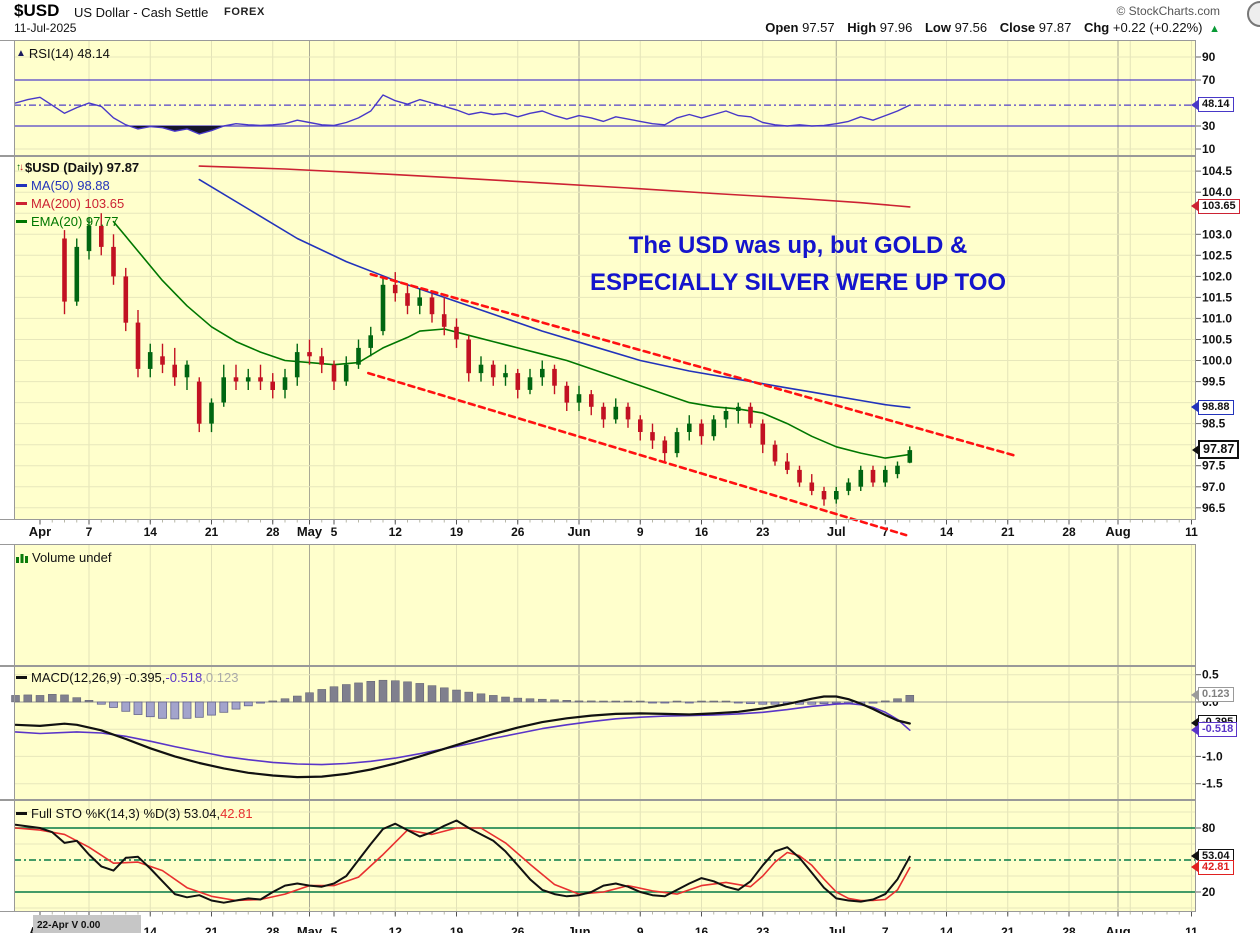  What do you see at coordinates (896, 27) in the screenshot?
I see `high-value: 97.96` at bounding box center [896, 27].